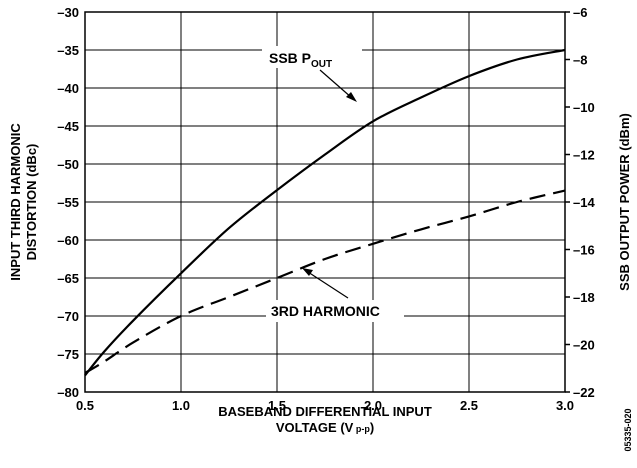  Describe the element at coordinates (15, 202) in the screenshot. I see `left-axis-label-line1: INPUT THIRD HARMONIC` at that location.